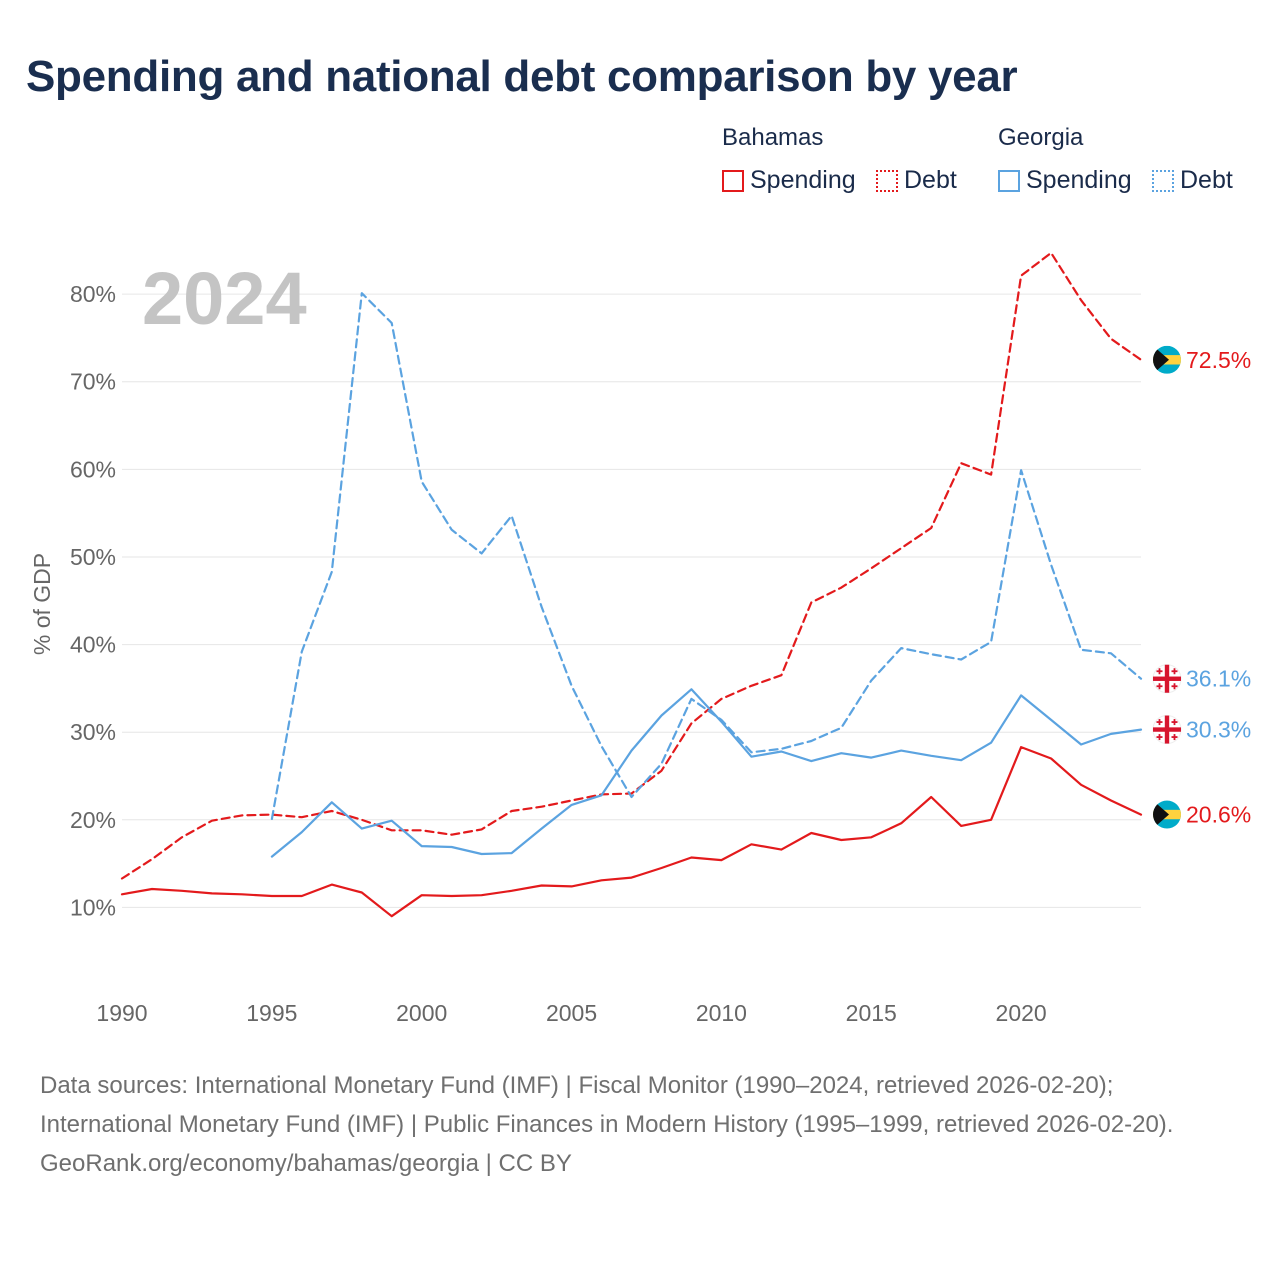 The image size is (1280, 1280). Describe the element at coordinates (1021, 1013) in the screenshot. I see `x-tick-label: 2020` at that location.